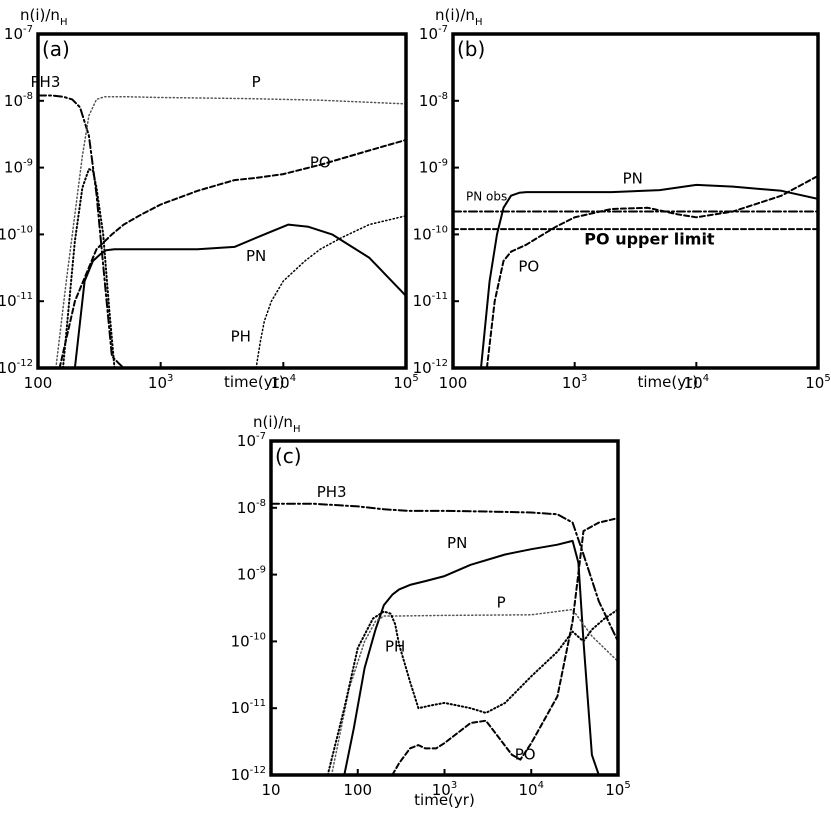 The width and height of the screenshot is (831, 819). Describe the element at coordinates (56, 49) in the screenshot. I see `panel-label: (a)` at that location.